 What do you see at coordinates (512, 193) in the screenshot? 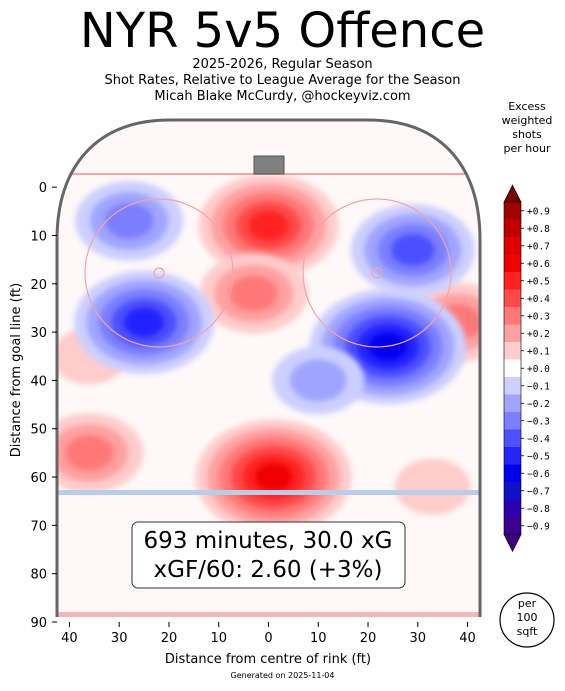
I see `colorbar-cap-top` at bounding box center [512, 193].